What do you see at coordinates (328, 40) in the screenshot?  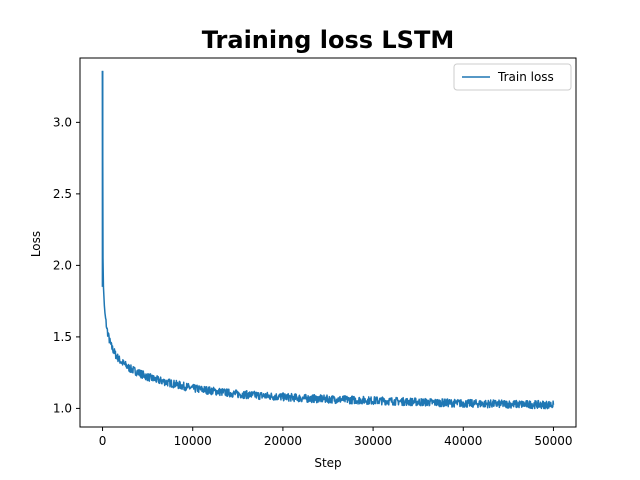 I see `chart-title: Training loss LSTM` at bounding box center [328, 40].